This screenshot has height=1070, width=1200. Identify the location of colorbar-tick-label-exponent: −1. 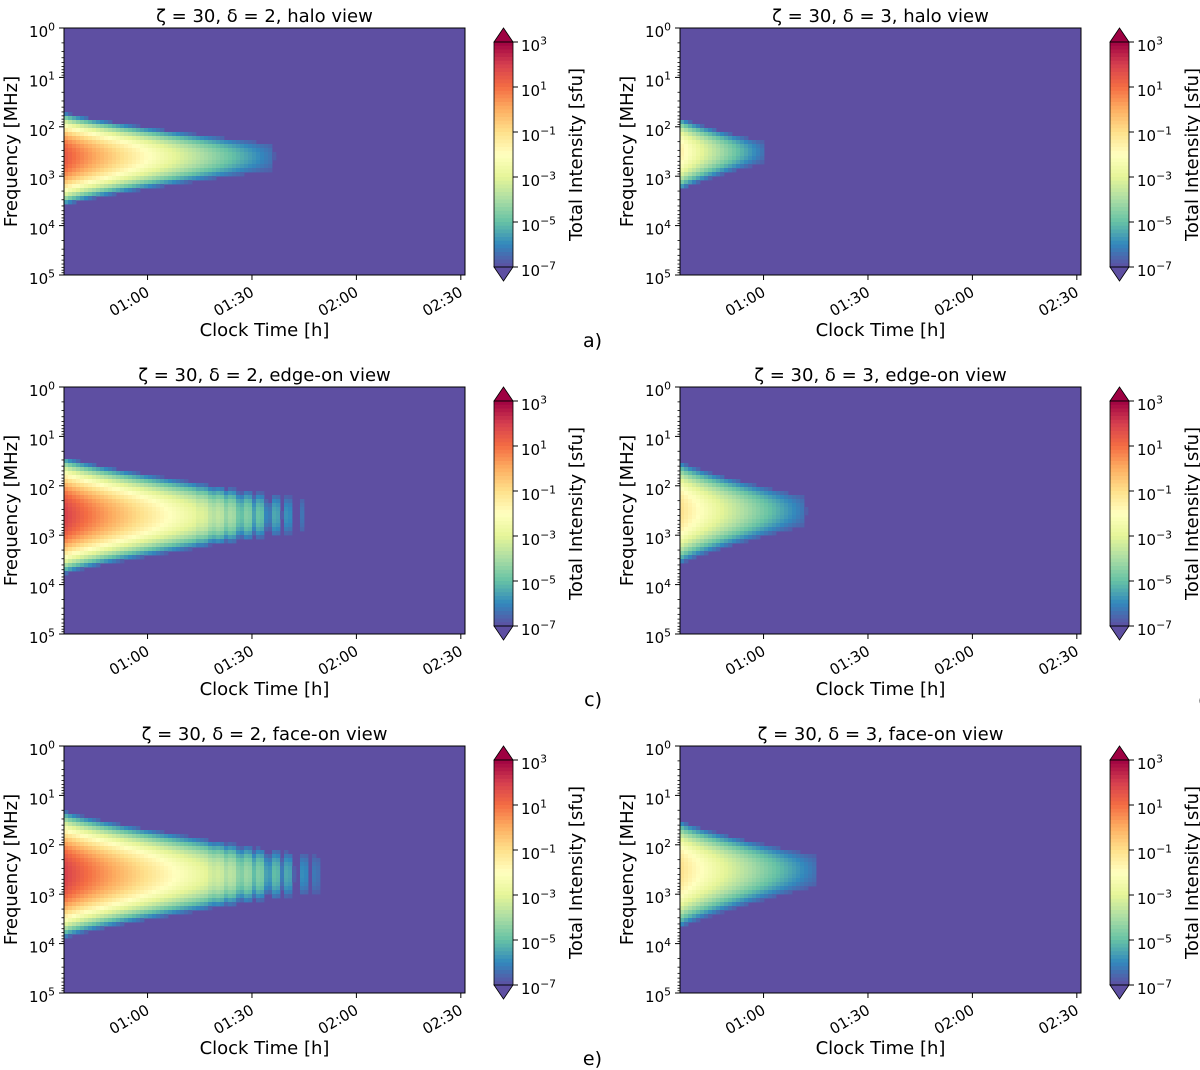
(548, 489).